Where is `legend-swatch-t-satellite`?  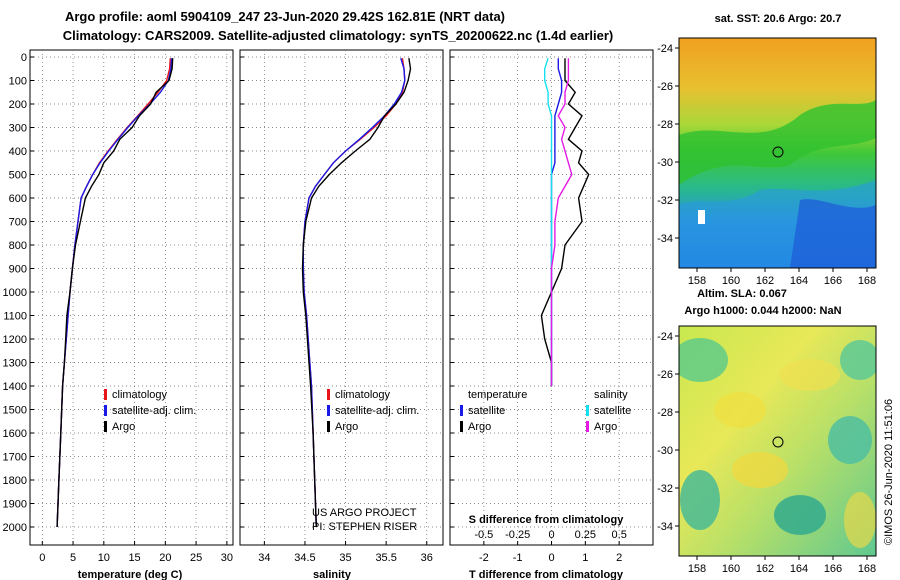
legend-swatch-t-satellite is located at coordinates (461, 410).